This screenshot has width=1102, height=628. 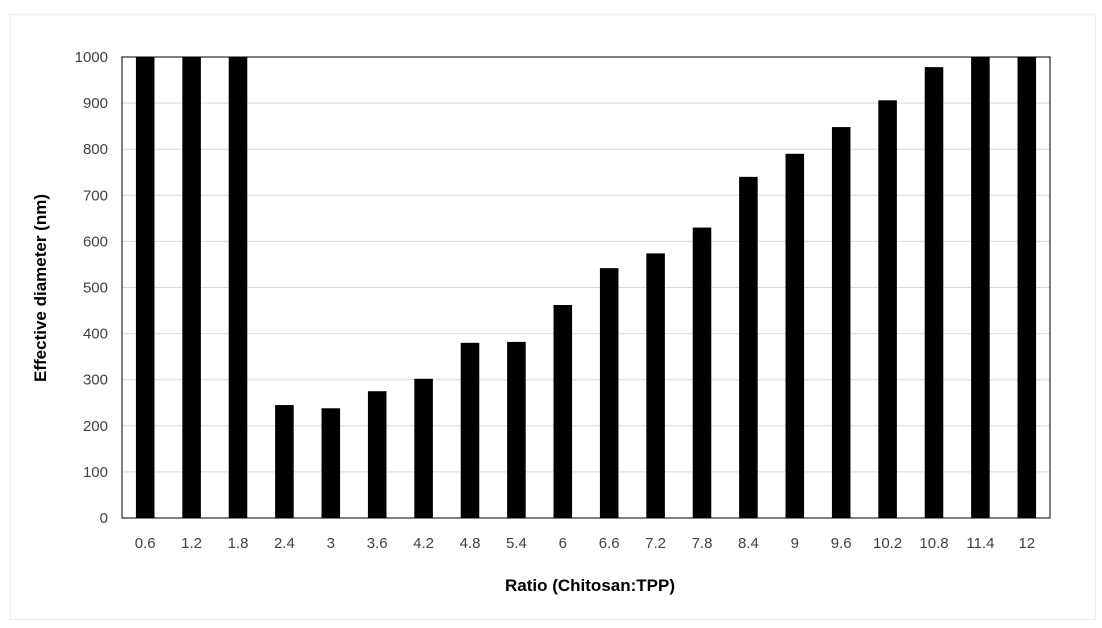 What do you see at coordinates (934, 292) in the screenshot?
I see `bar-10.8` at bounding box center [934, 292].